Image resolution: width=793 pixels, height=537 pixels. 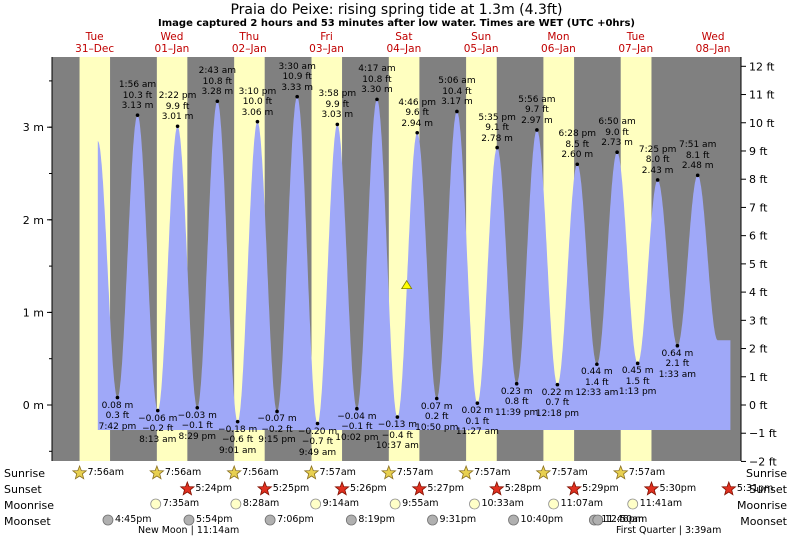 I want to click on time-value: 1:13 pm, so click(x=637, y=392).